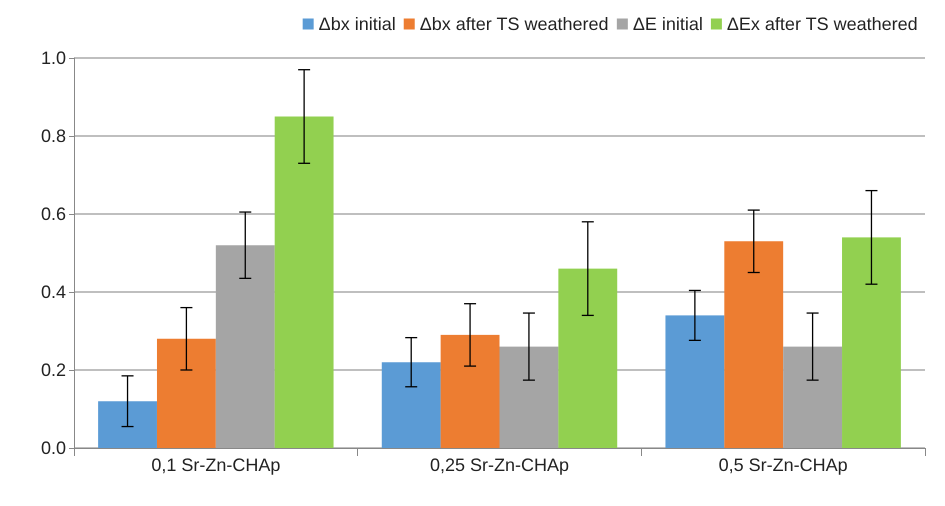  I want to click on legend-label: Δbx after TS weathered, so click(514, 24).